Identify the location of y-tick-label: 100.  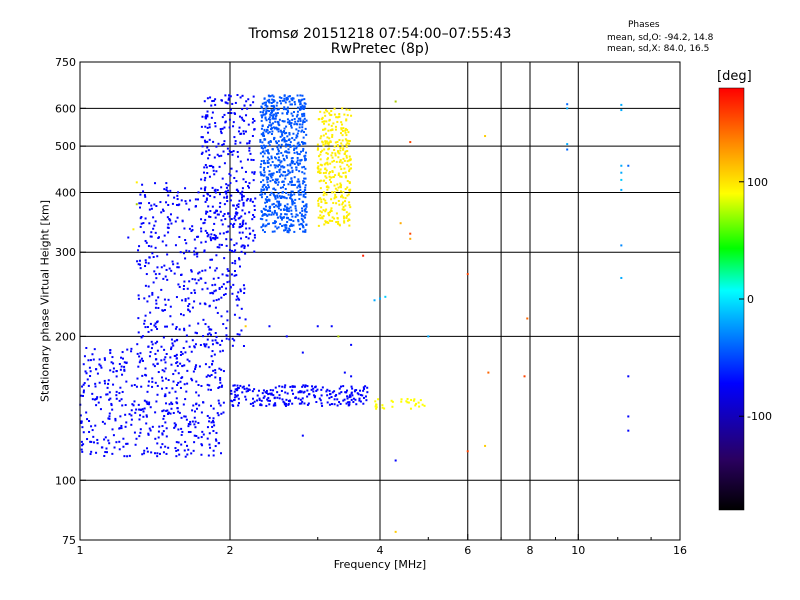
(65, 480).